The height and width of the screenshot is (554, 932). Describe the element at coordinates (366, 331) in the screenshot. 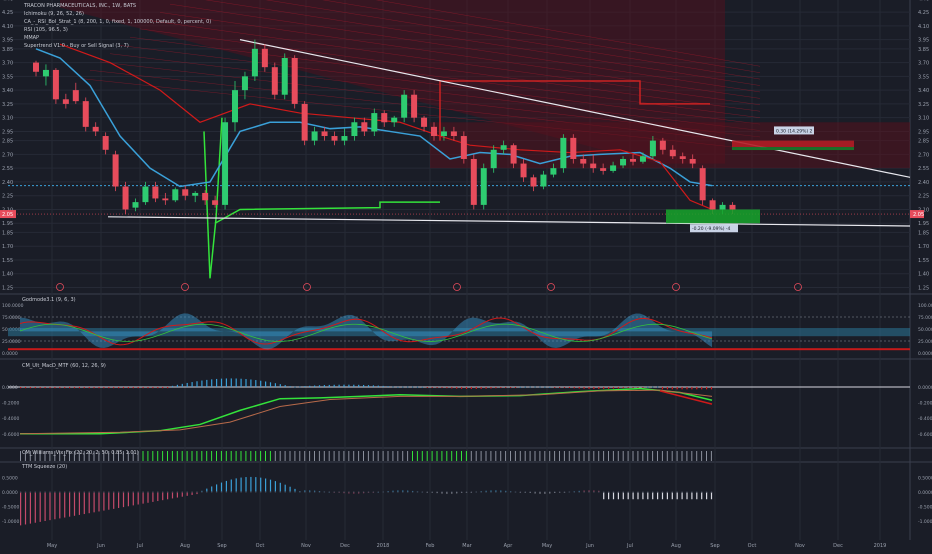

I see `godmode-area` at that location.